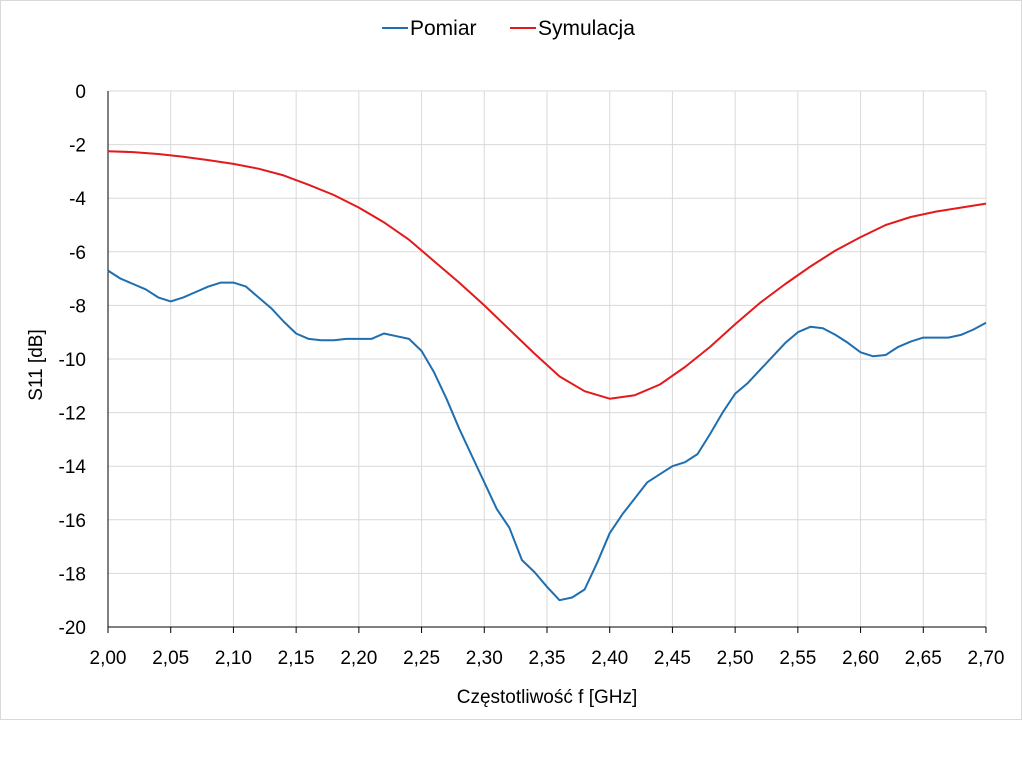 This screenshot has width=1022, height=773. Describe the element at coordinates (986, 658) in the screenshot. I see `x-tick-label: 2,70` at that location.